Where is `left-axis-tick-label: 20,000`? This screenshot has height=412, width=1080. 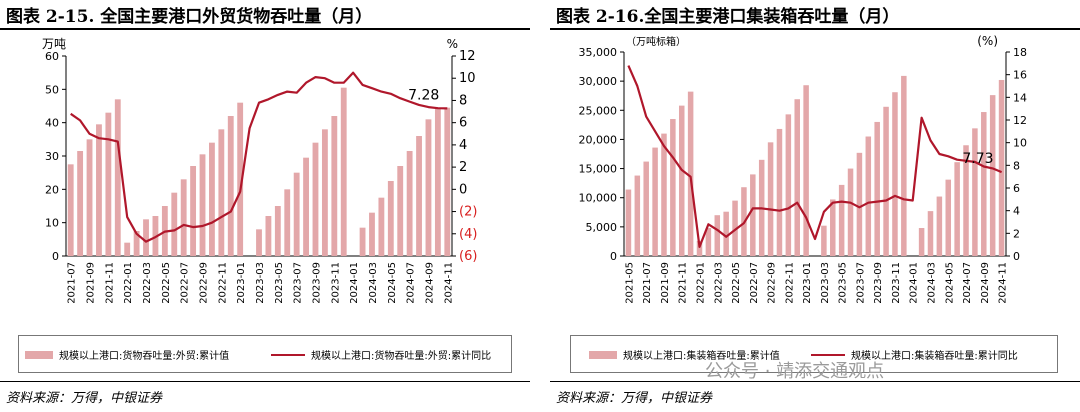
left-axis-tick-label: 20,000 is located at coordinates (598, 139).